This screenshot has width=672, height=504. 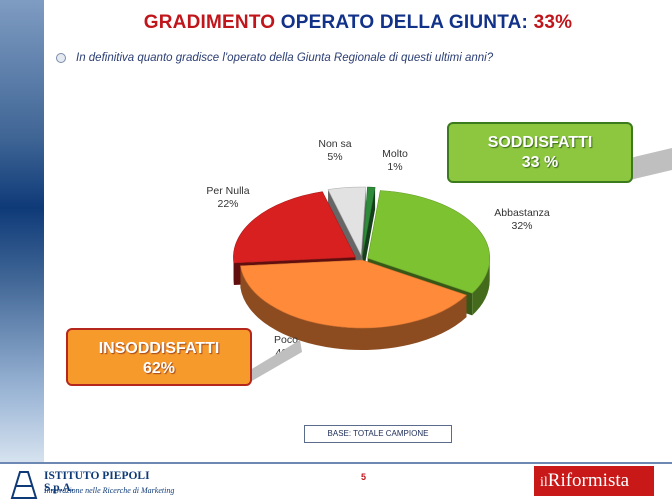 I want to click on bullet-icon, so click(x=61, y=58).